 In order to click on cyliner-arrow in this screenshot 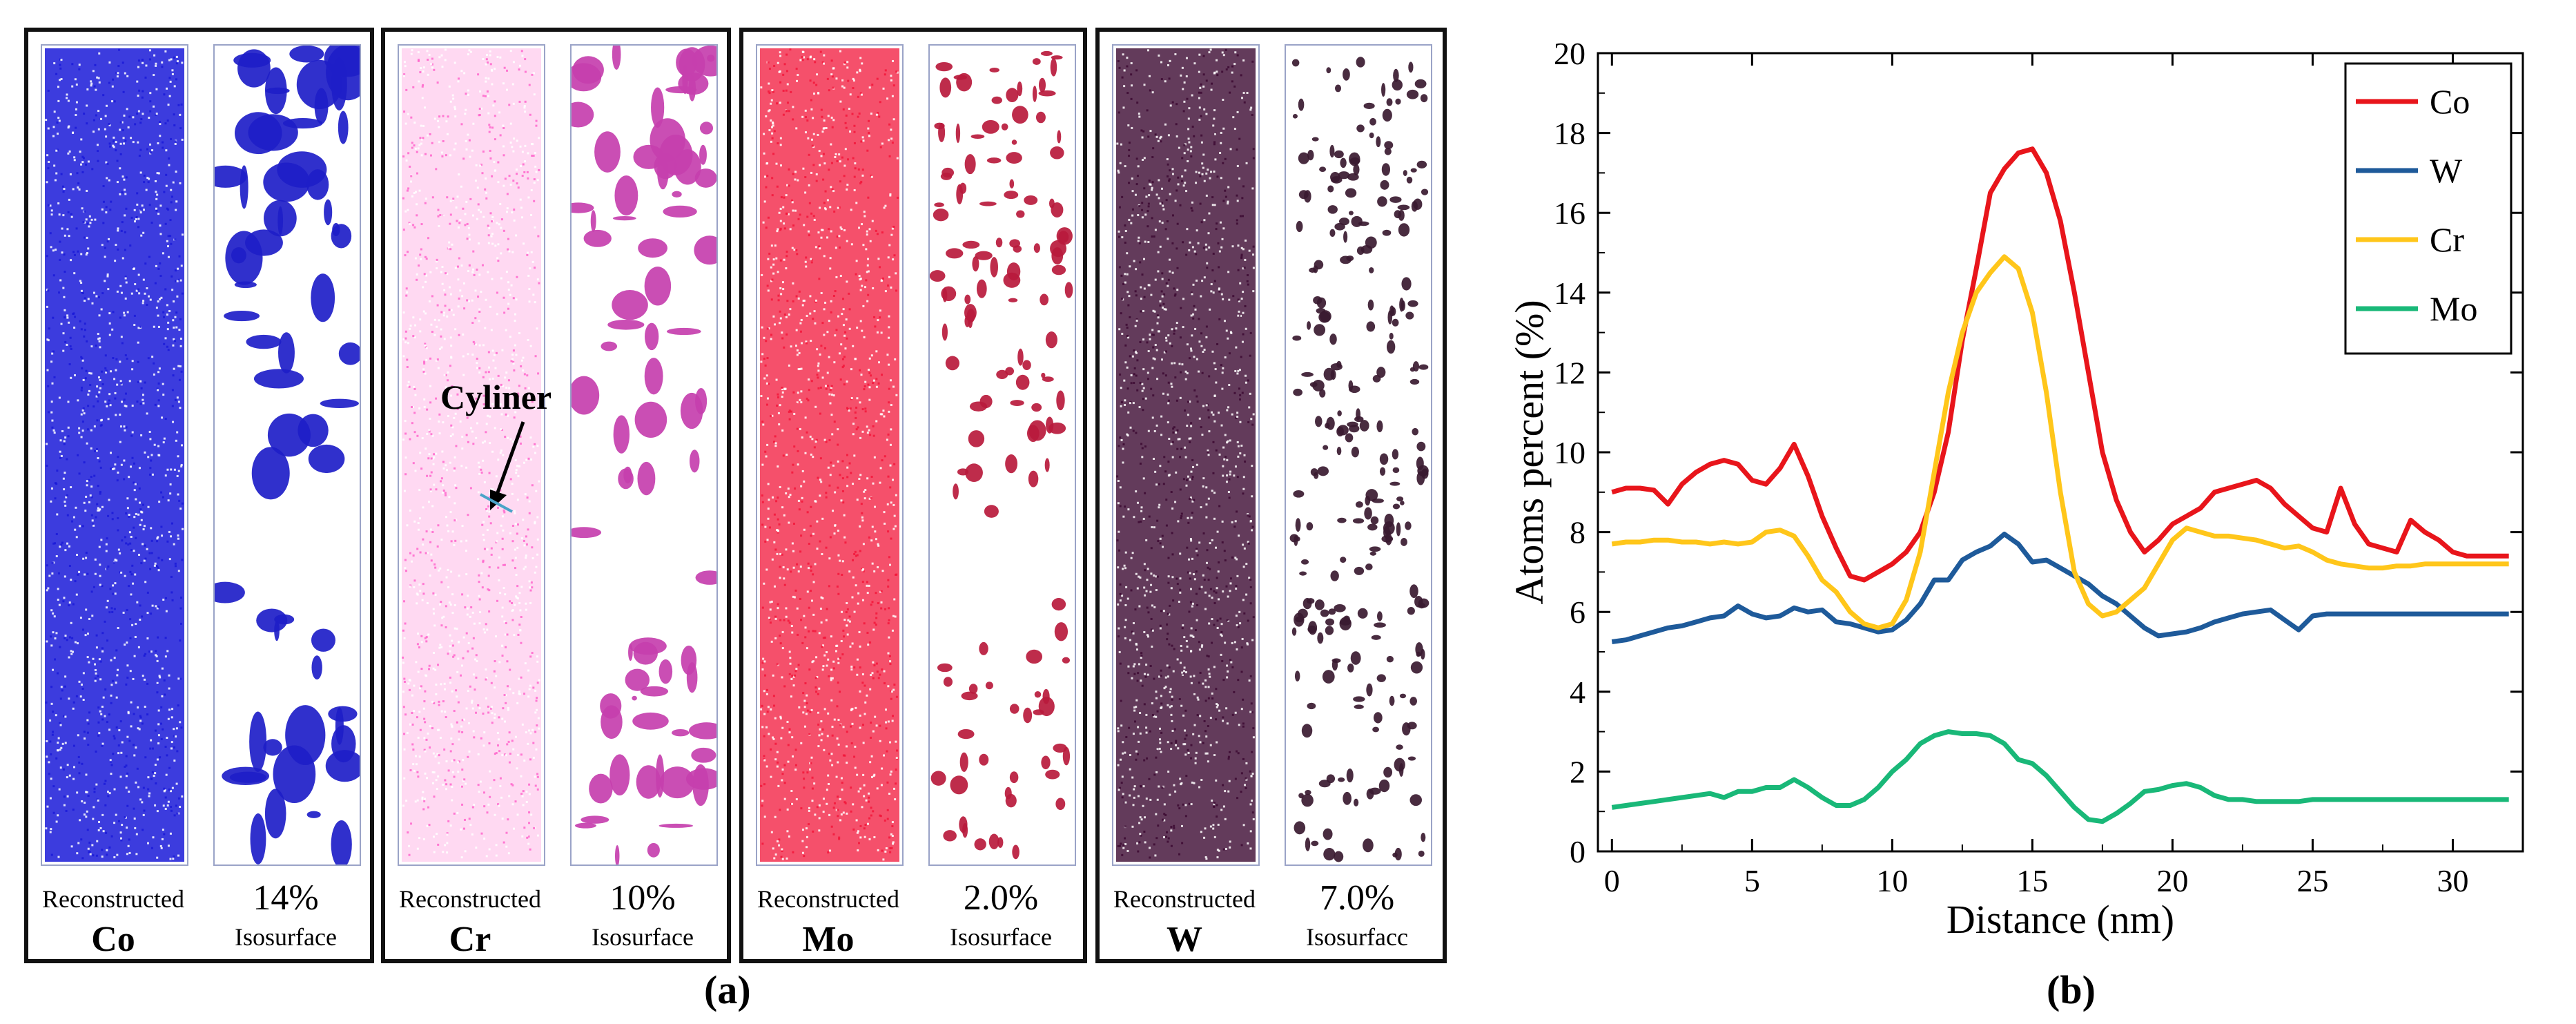, I will do `click(502, 467)`.